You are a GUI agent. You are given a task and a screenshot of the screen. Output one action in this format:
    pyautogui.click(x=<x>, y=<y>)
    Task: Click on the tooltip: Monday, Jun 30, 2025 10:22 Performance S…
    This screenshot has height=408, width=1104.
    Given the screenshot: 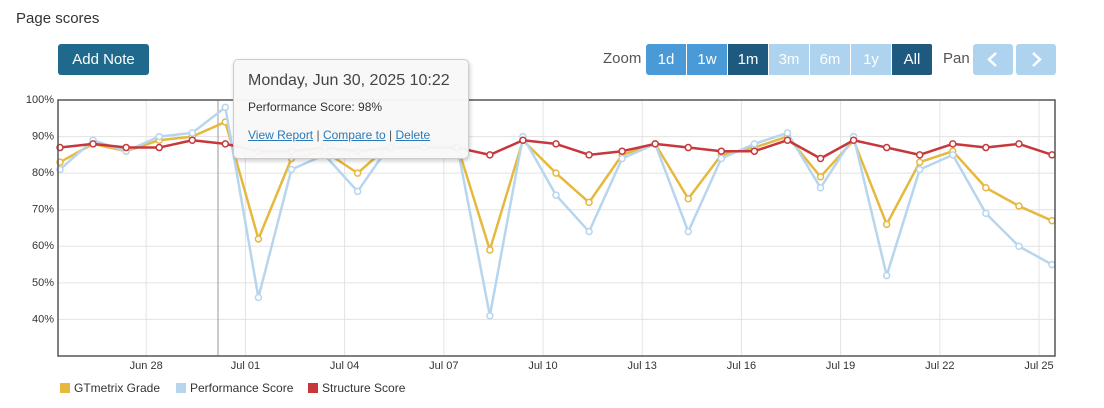 What is the action you would take?
    pyautogui.click(x=351, y=109)
    